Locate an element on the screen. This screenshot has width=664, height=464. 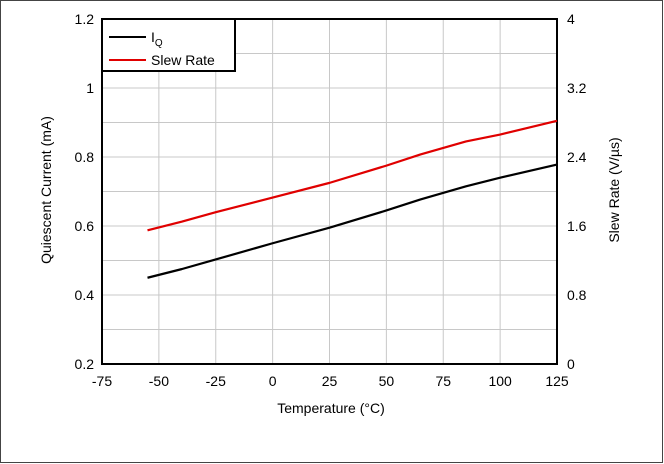
left-y-axis-ticks: 0.2 0.4 0.6 0.8 1 1.2 is located at coordinates (85, 191).